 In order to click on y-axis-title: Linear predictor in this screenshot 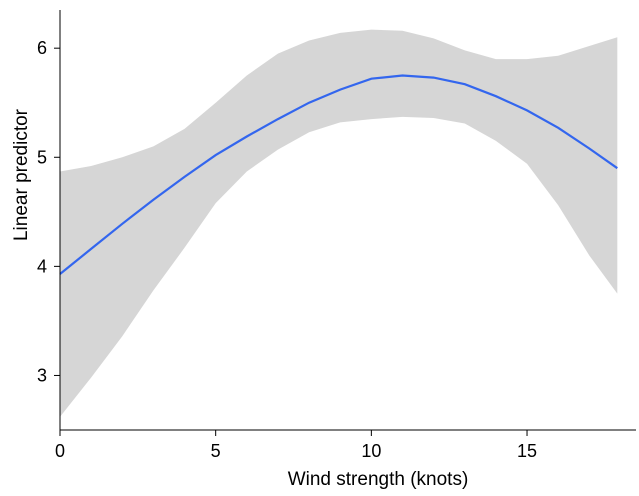, I will do `click(21, 174)`.